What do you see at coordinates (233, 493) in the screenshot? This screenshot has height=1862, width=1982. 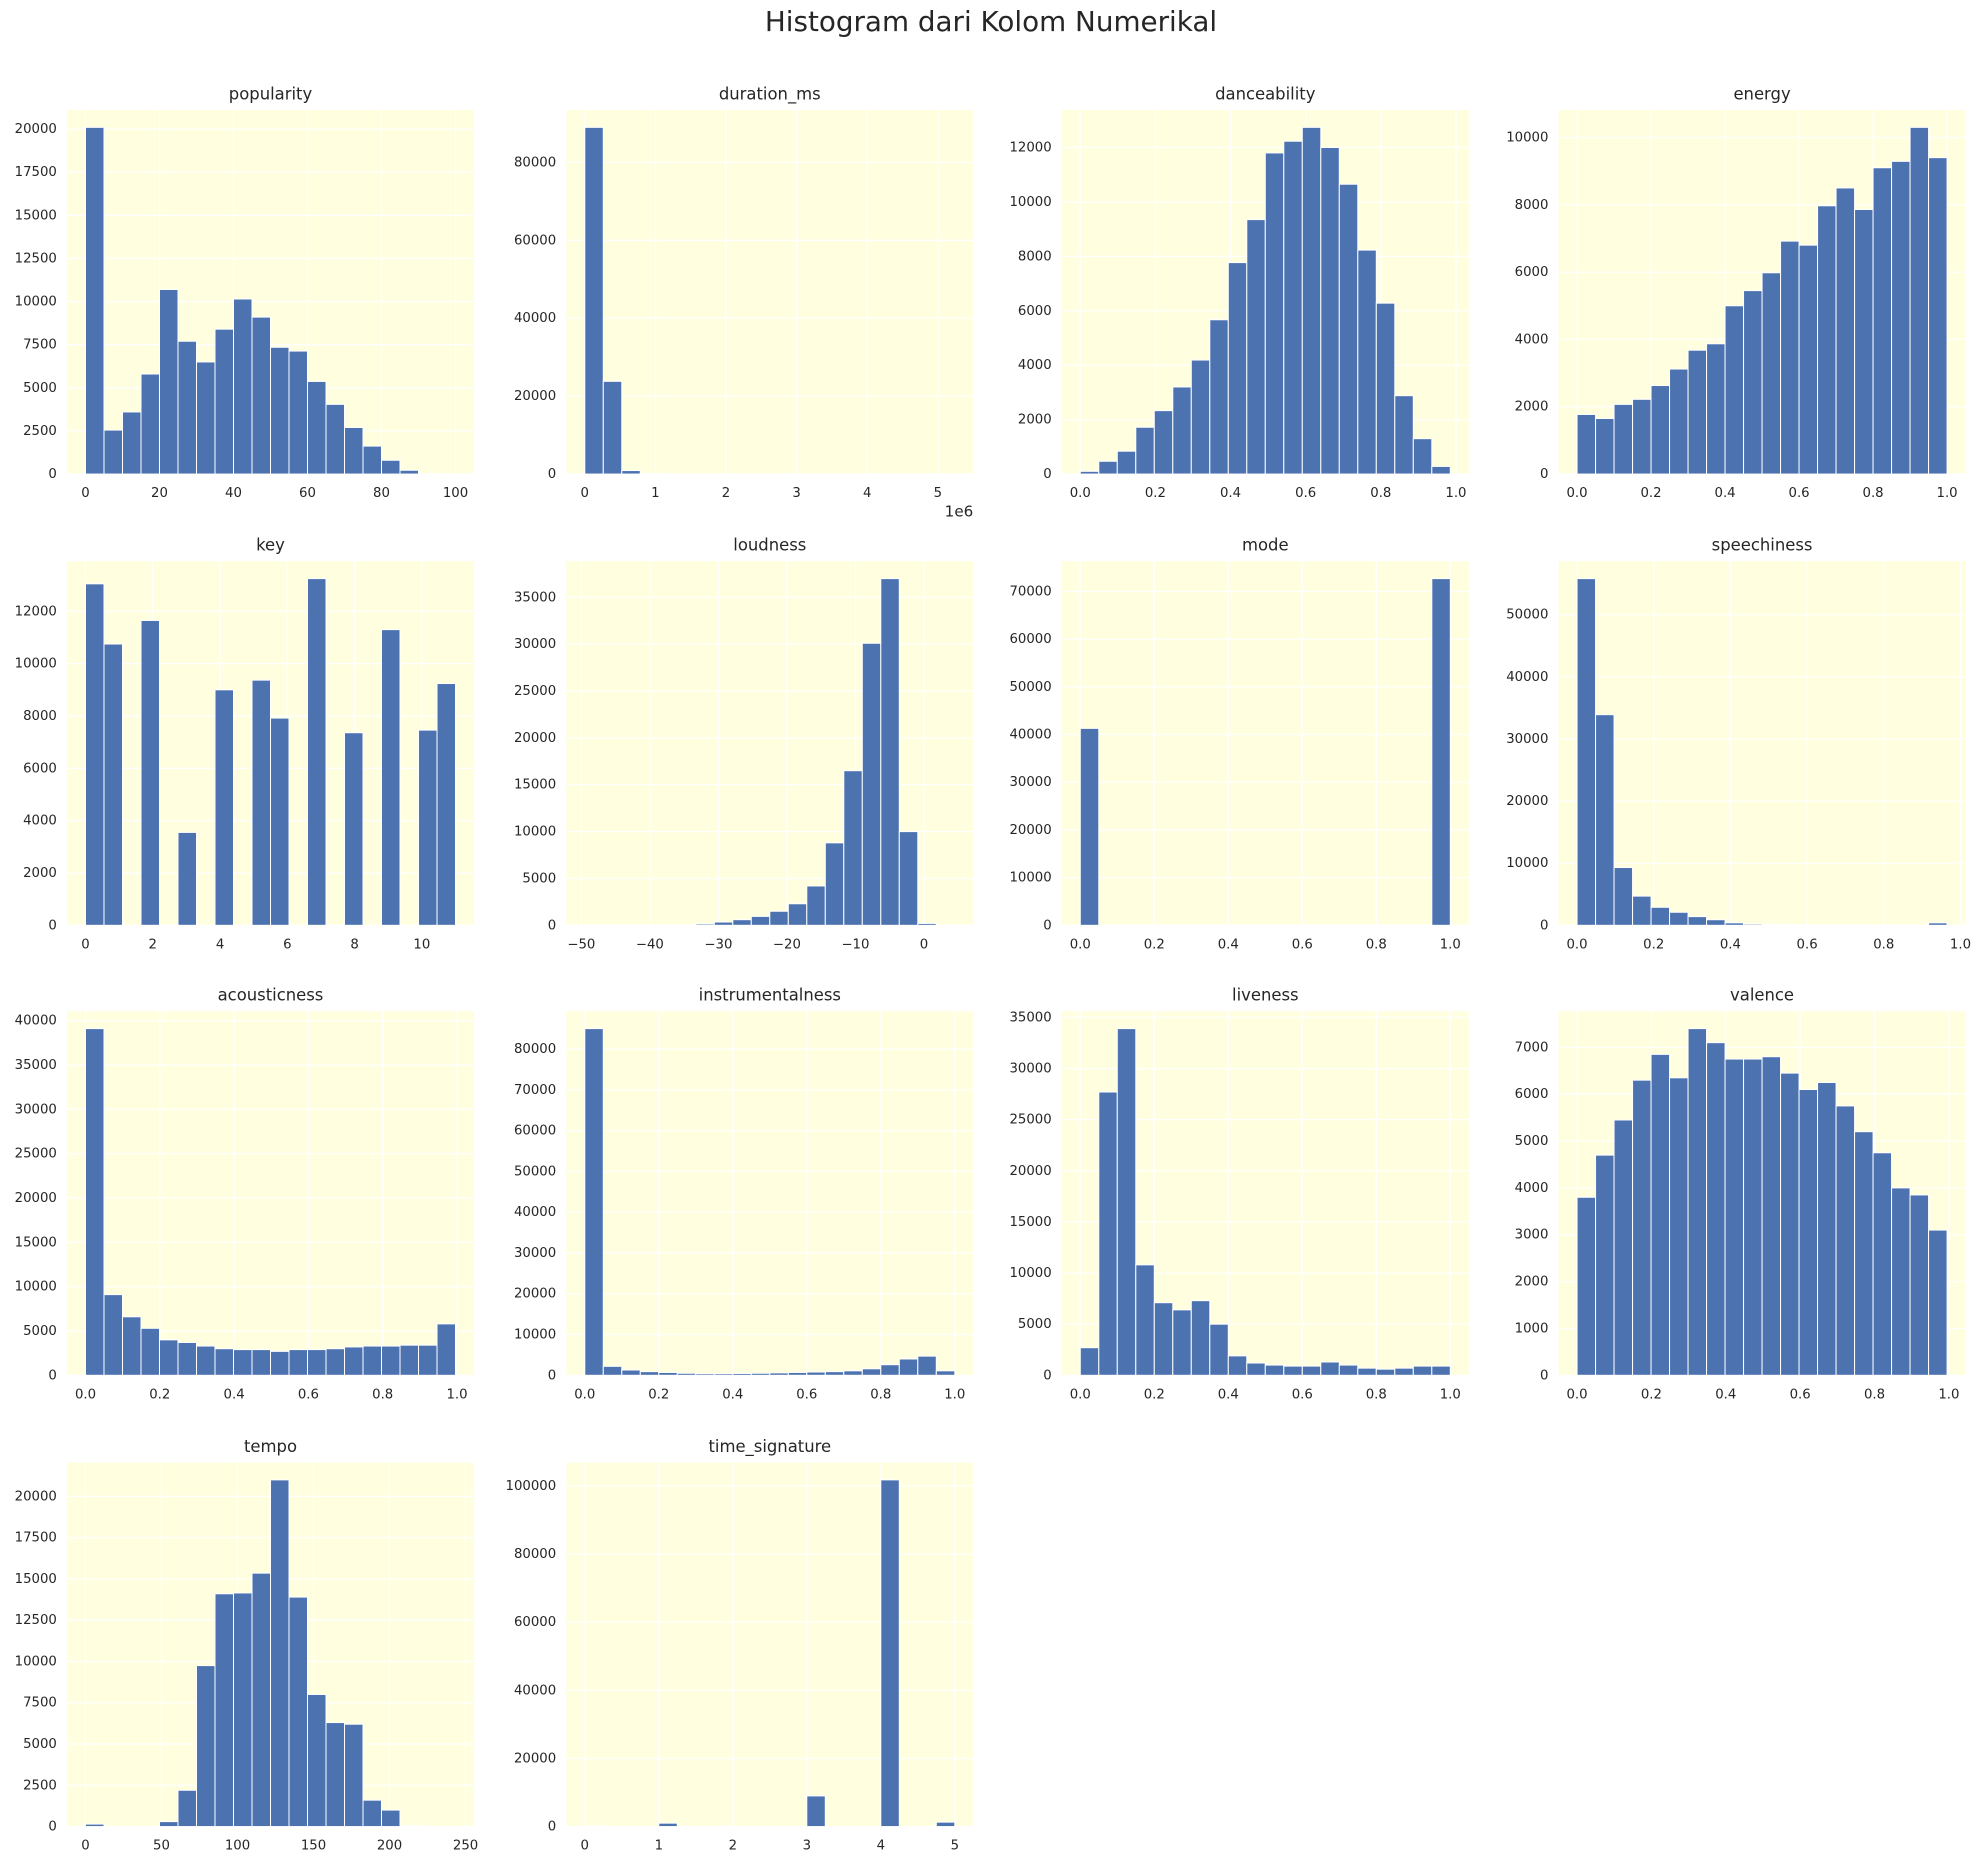 I see `x-tick-label: 40` at bounding box center [233, 493].